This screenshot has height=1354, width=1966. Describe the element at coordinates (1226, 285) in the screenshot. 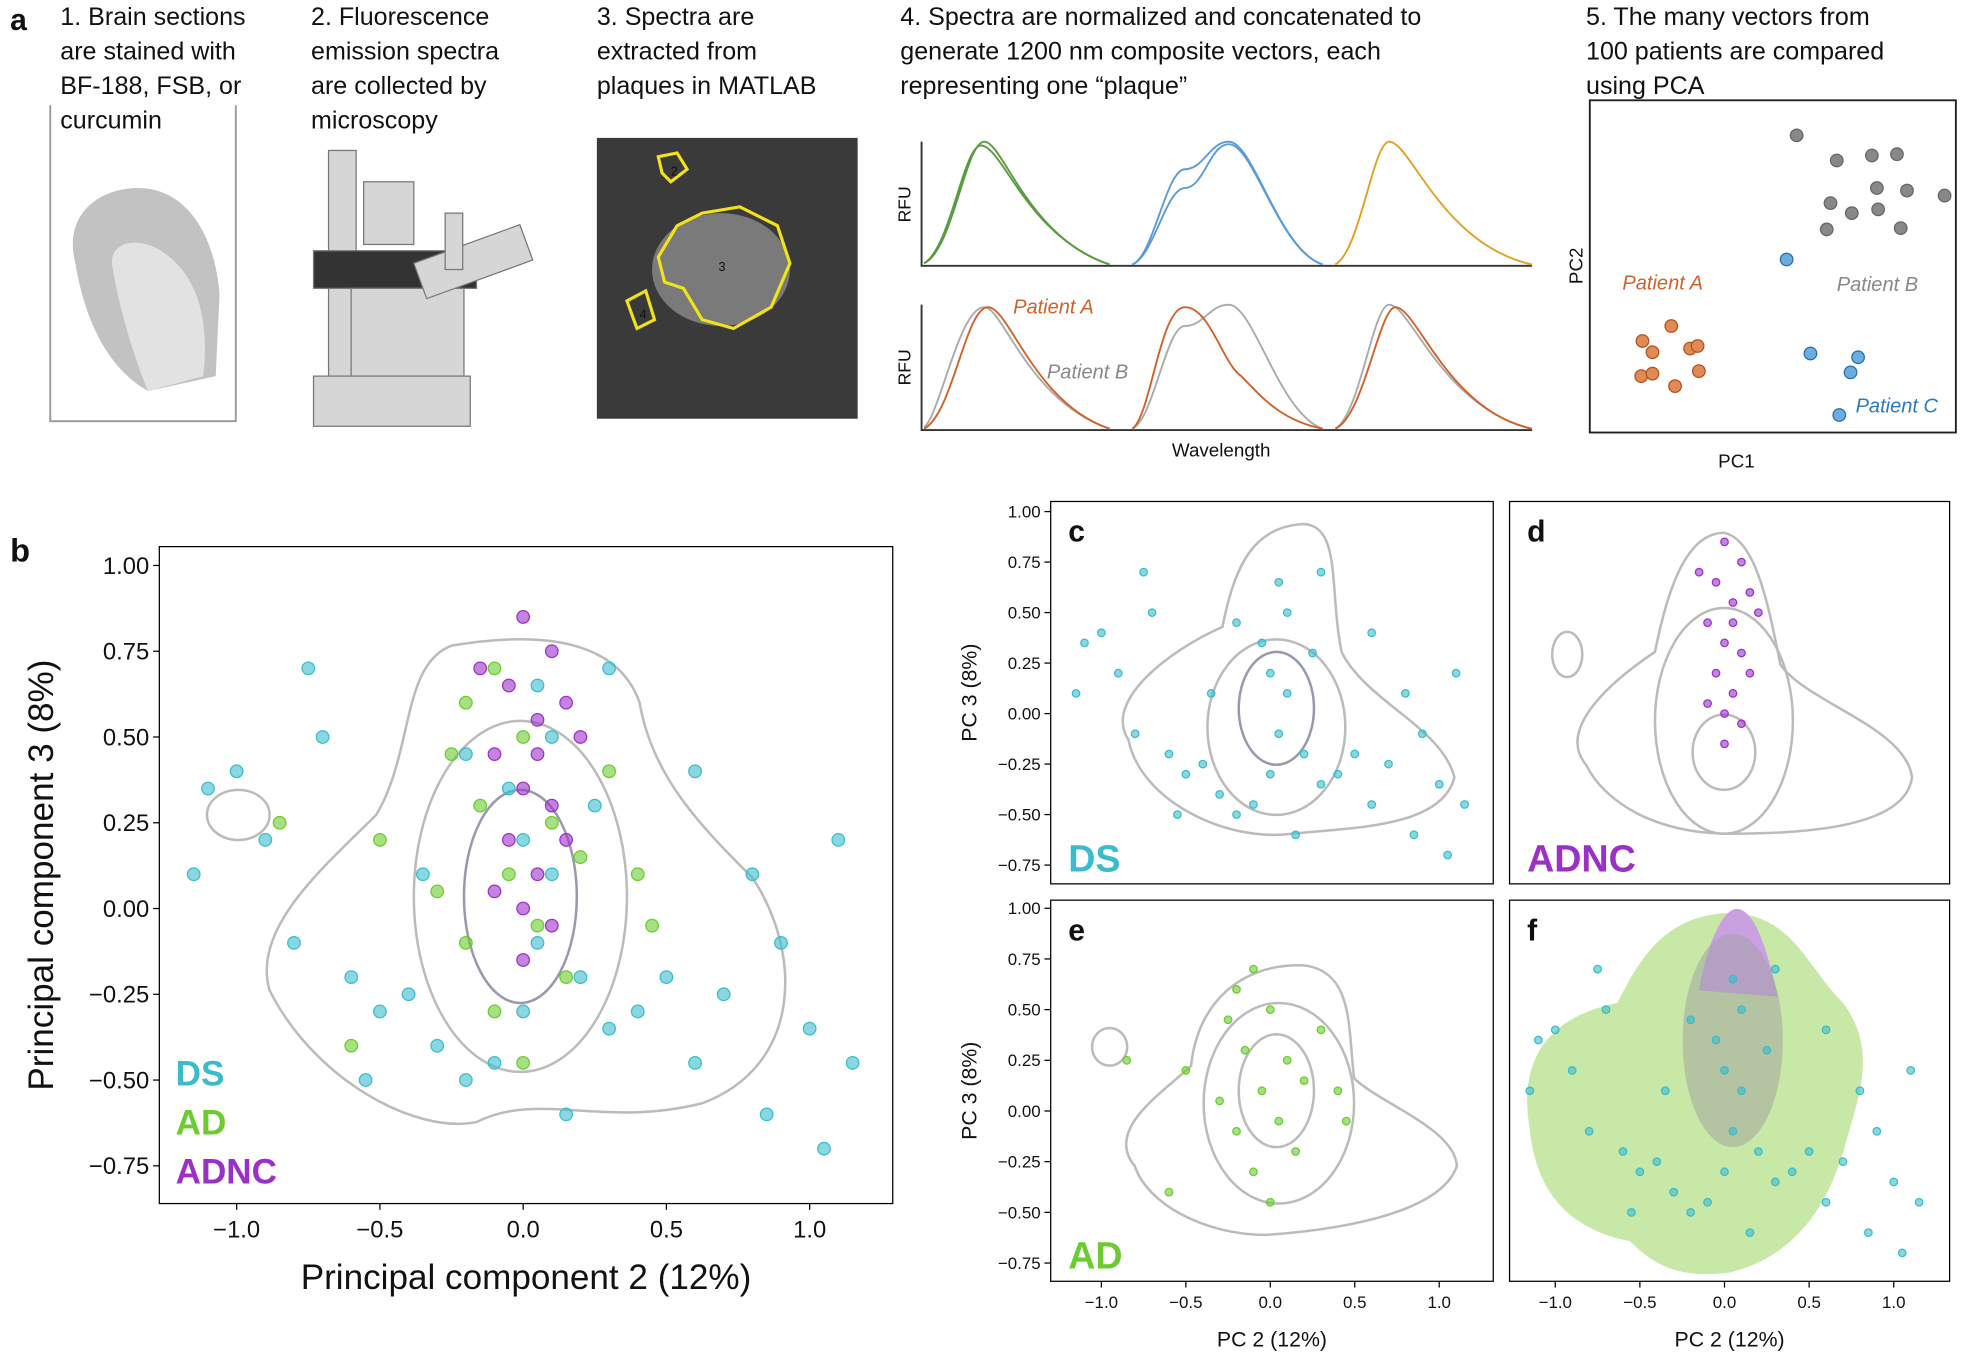

I see `spectra-illustration` at that location.